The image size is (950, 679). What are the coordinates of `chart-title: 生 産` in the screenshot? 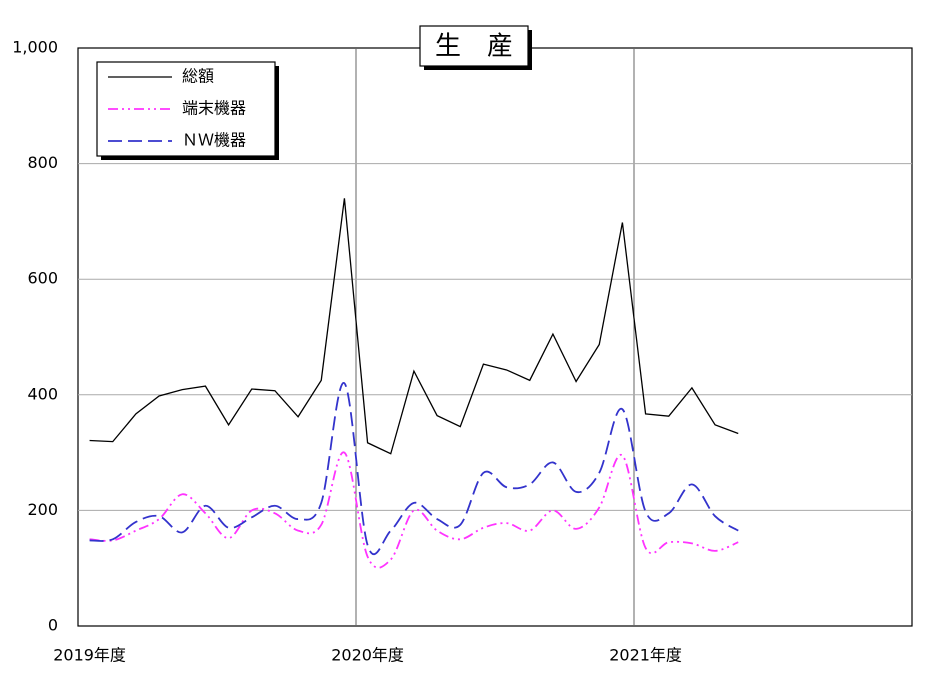 It's located at (474, 47).